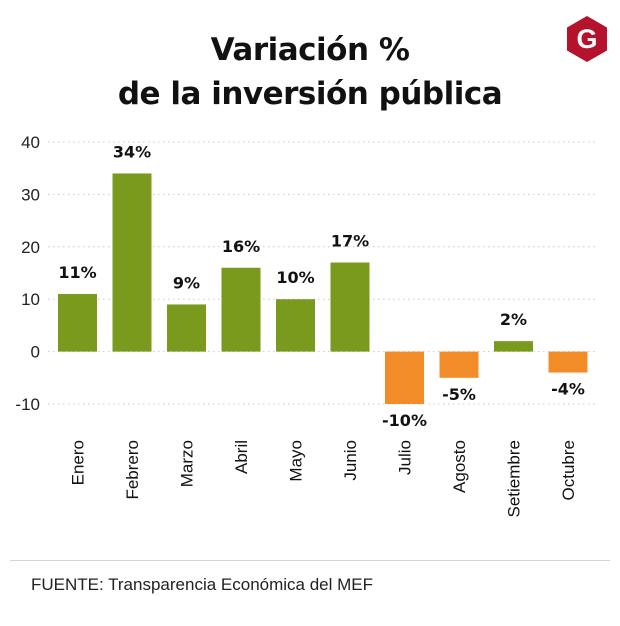 This screenshot has height=626, width=620. I want to click on y-tick-label: -10, so click(27, 404).